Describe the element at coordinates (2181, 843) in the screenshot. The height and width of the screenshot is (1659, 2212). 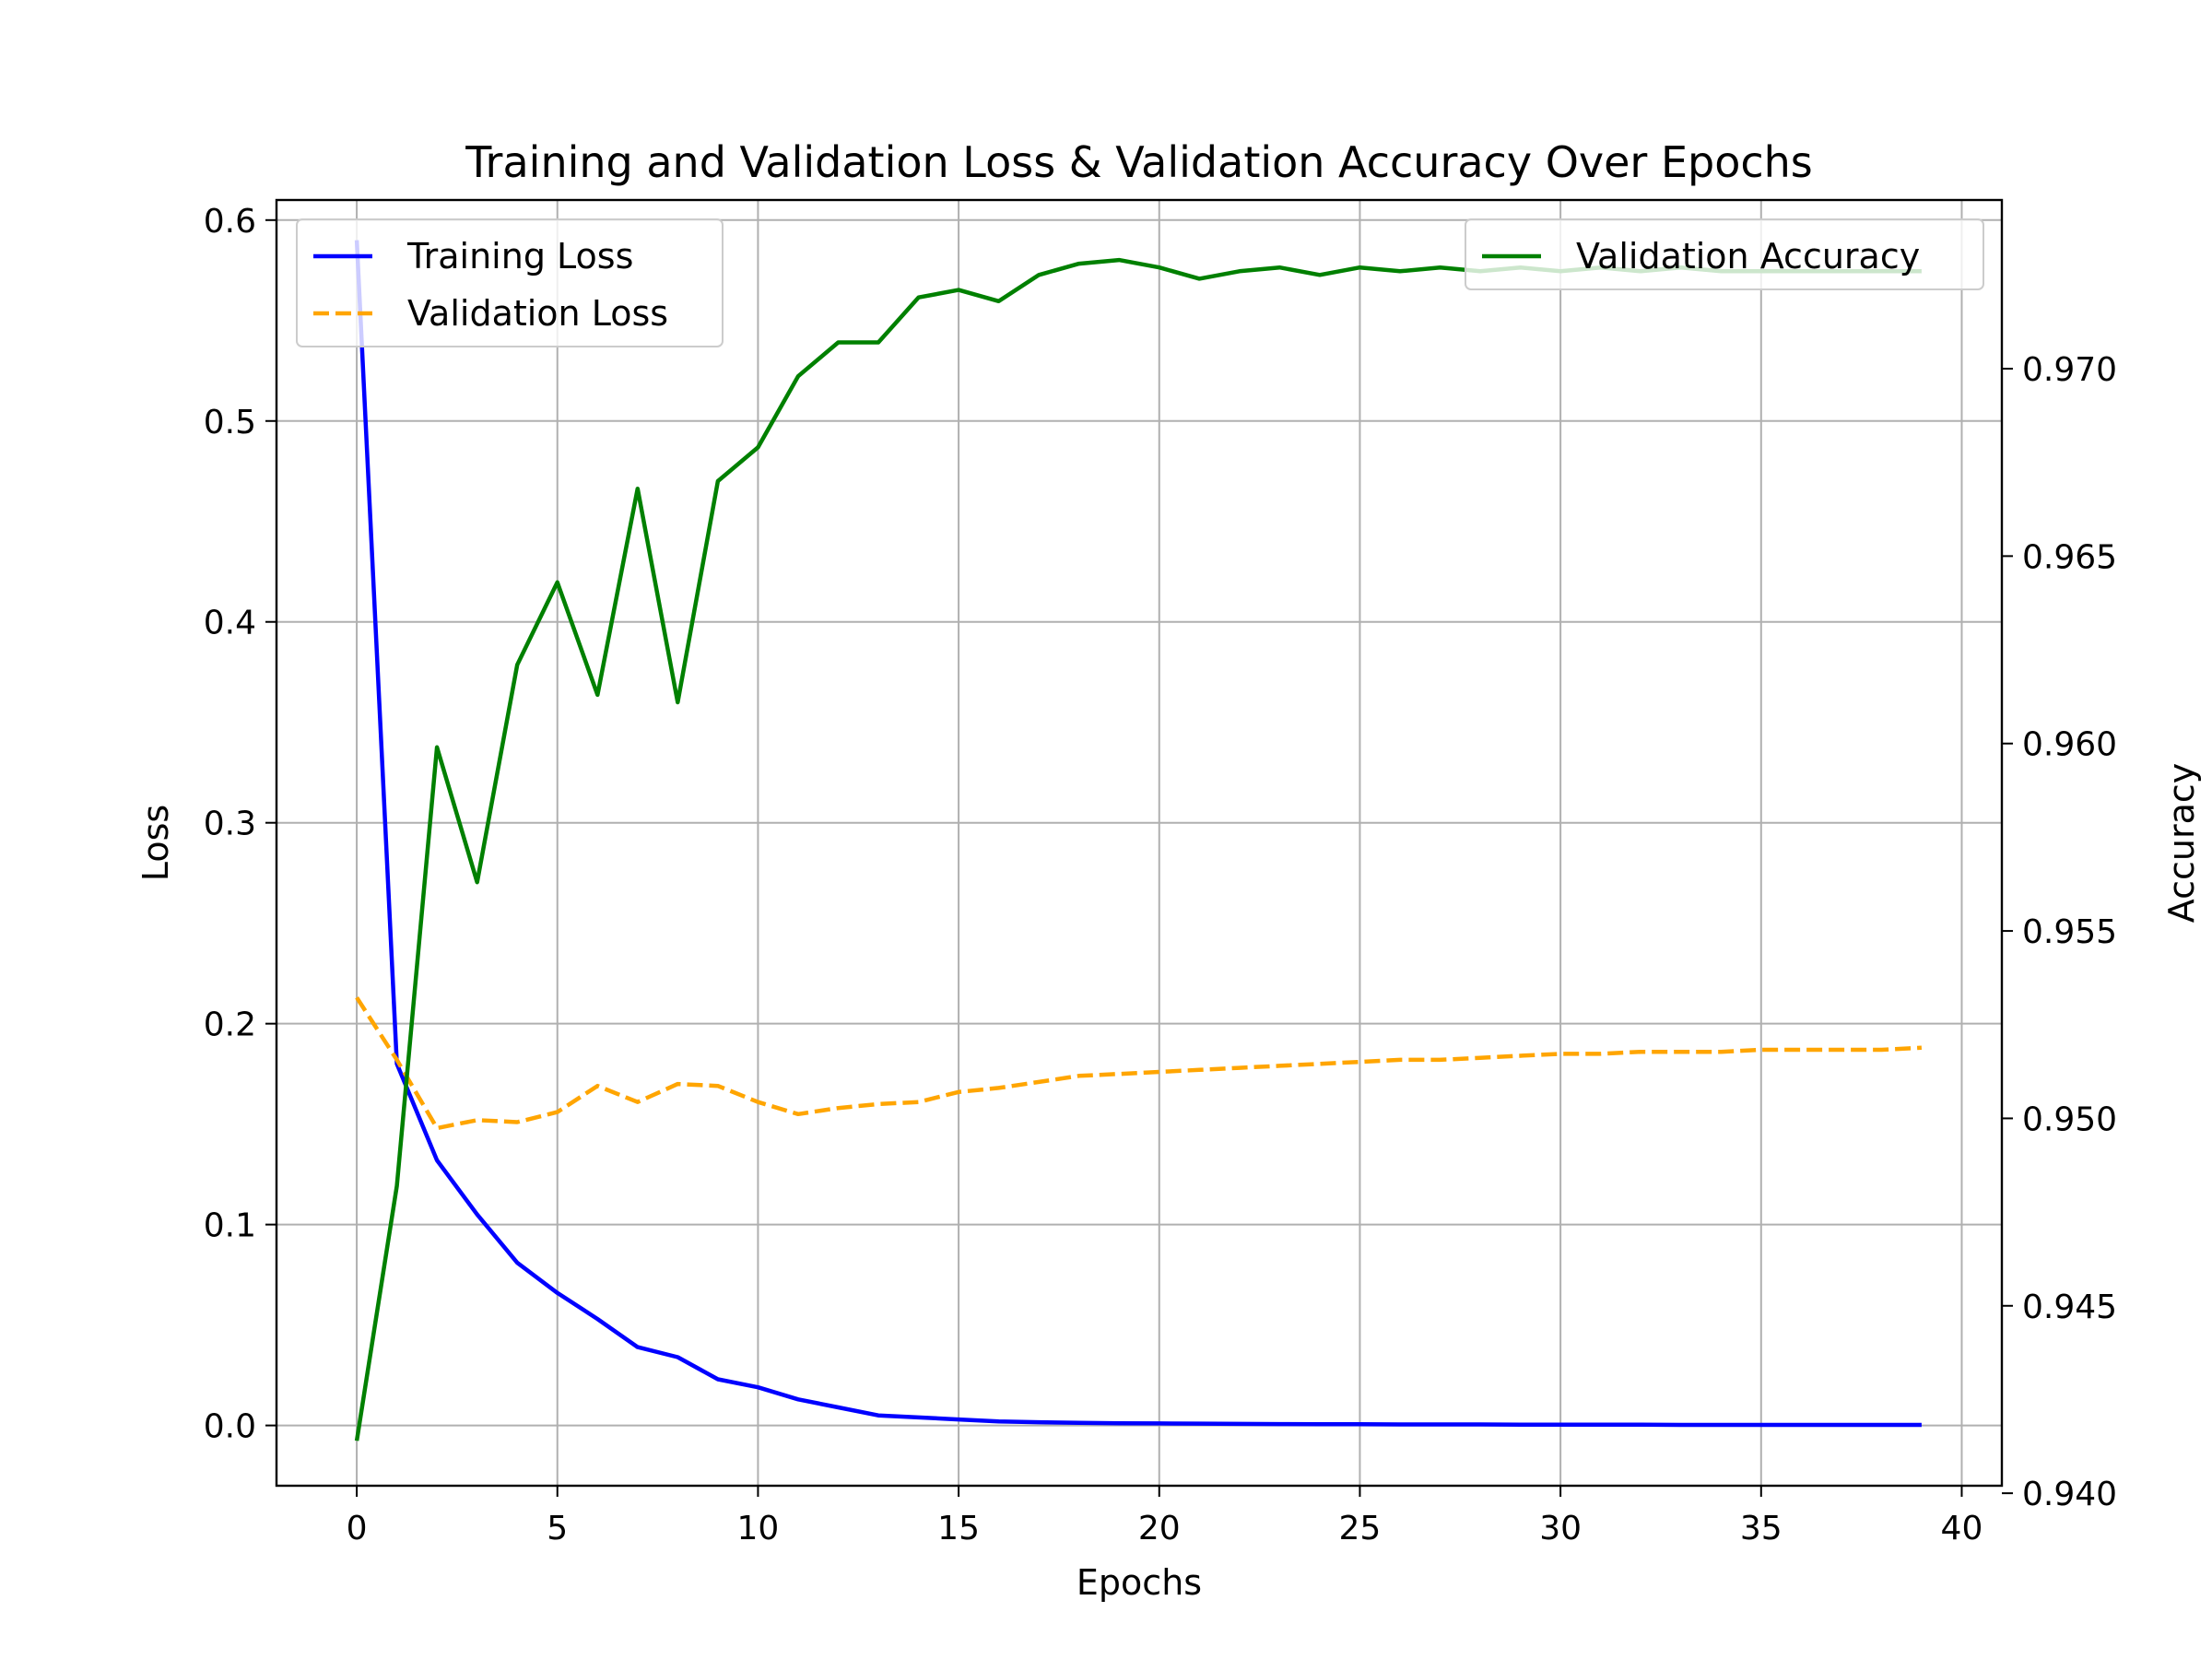
I see `y-axis-label-right: Accuracy` at that location.